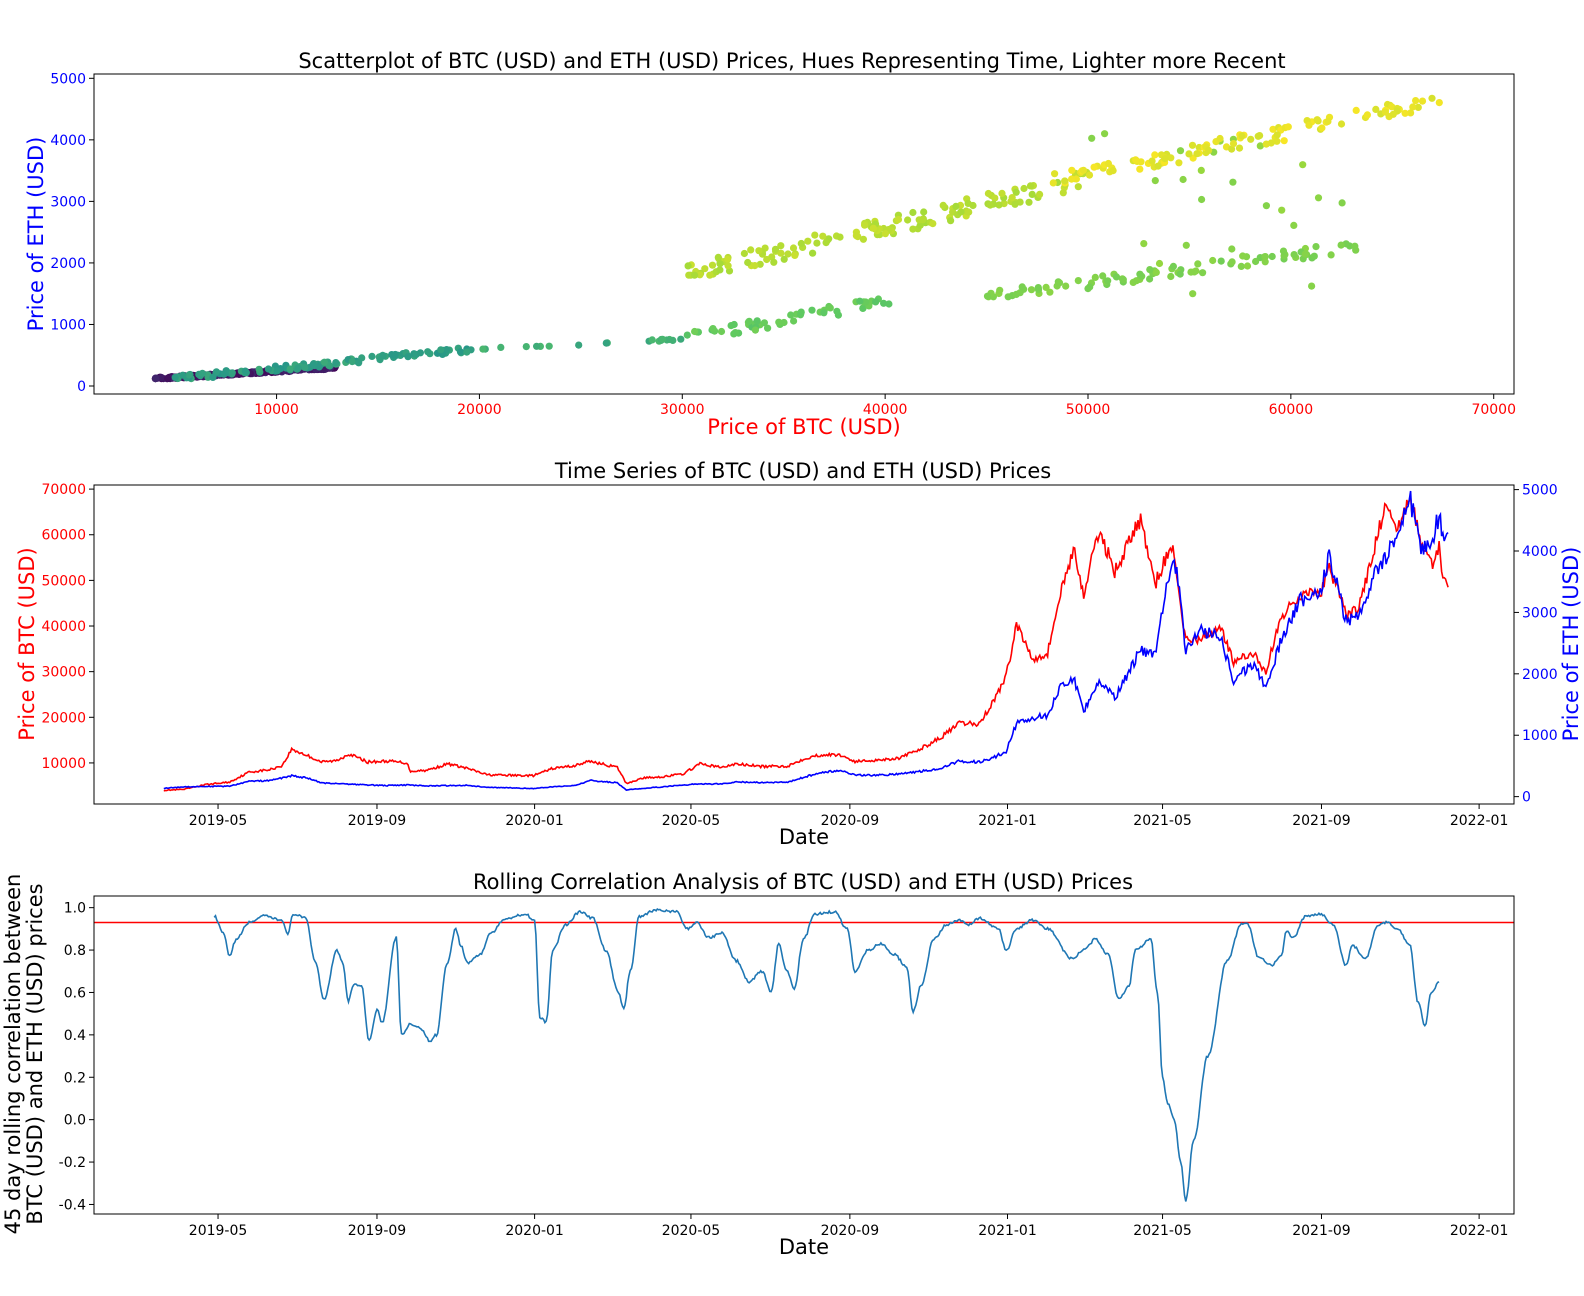 This screenshot has height=1296, width=1584. Describe the element at coordinates (885, 406) in the screenshot. I see `scatter-x-ticks: 10000 20000 30000 40000 50000 60000 70000` at that location.